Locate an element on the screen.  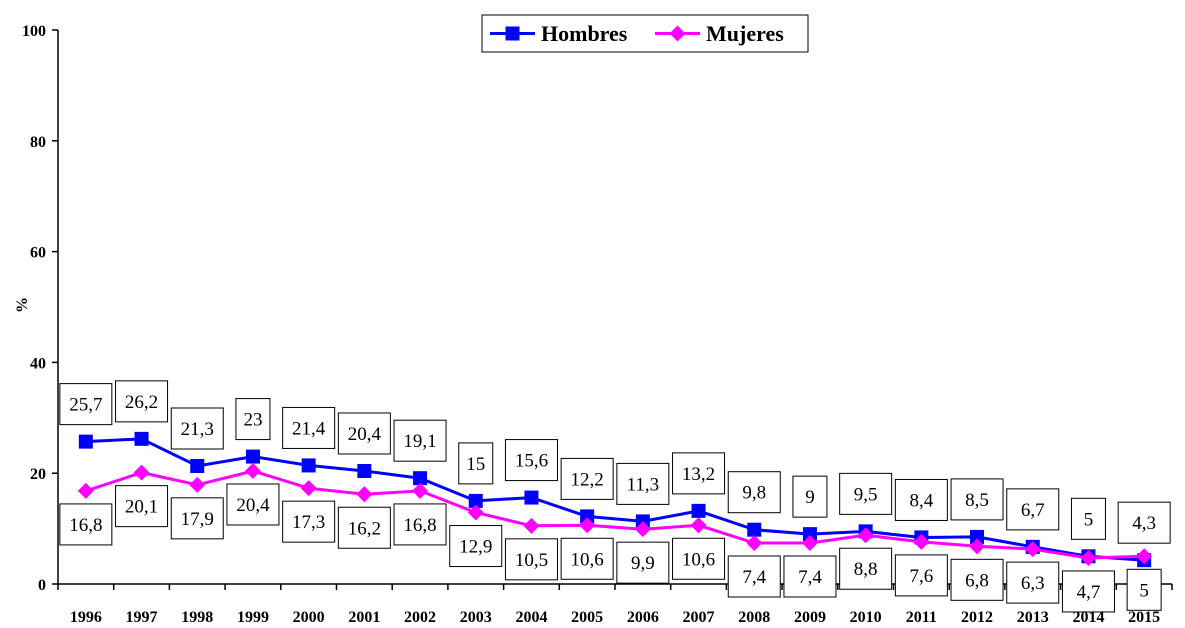
data-label-mujeres: 16,2 is located at coordinates (364, 527).